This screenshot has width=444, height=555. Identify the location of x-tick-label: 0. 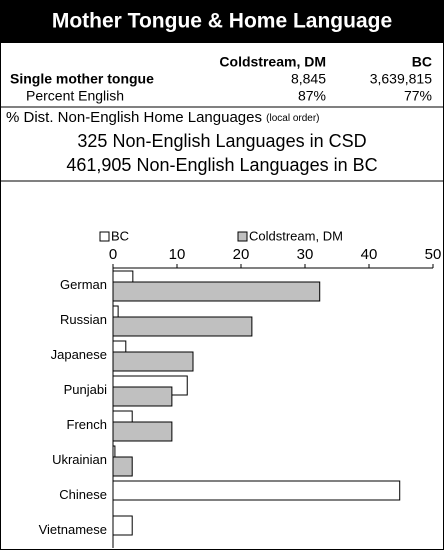
(113, 254).